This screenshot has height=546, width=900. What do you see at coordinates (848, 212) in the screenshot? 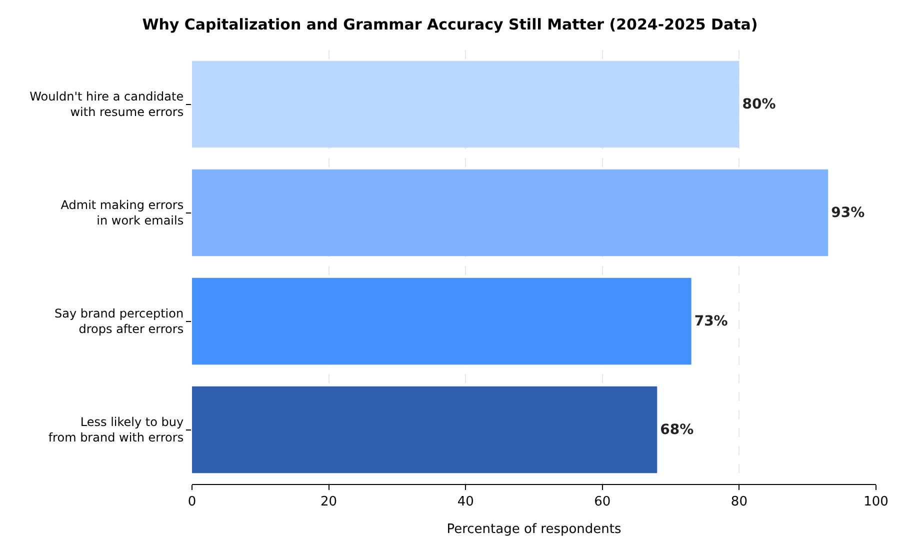
I see `data-label: 93%` at bounding box center [848, 212].